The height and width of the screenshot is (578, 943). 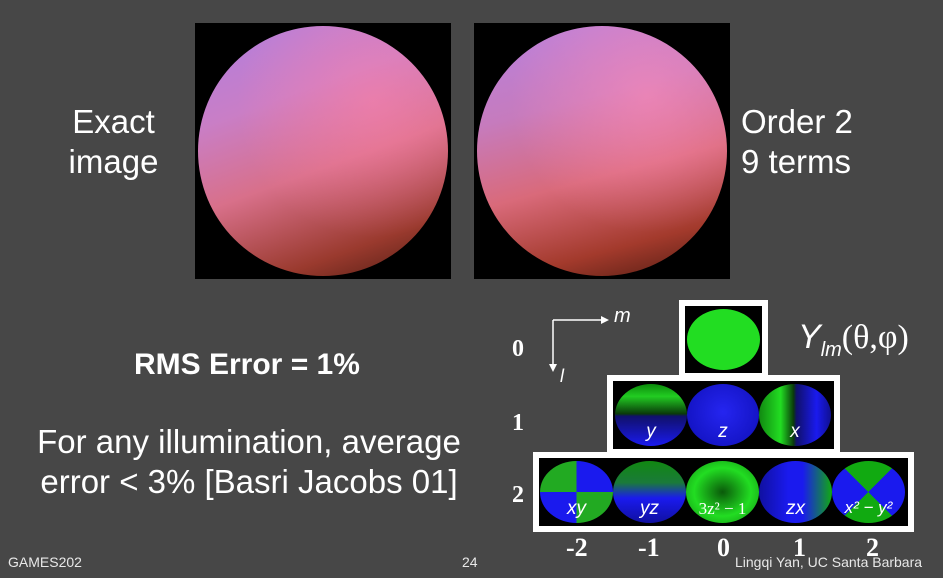 What do you see at coordinates (518, 423) in the screenshot?
I see `row-label-1: 1` at bounding box center [518, 423].